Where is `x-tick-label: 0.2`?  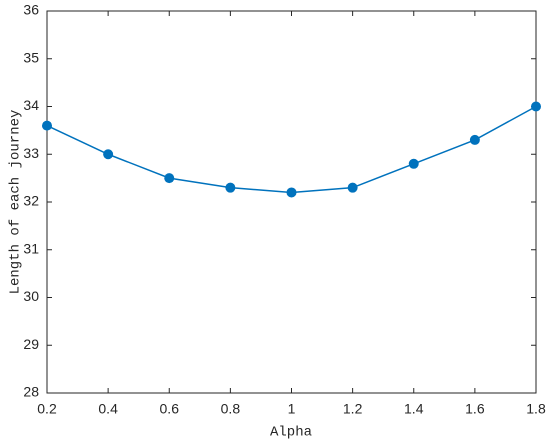 x-tick-label: 0.2 is located at coordinates (47, 409).